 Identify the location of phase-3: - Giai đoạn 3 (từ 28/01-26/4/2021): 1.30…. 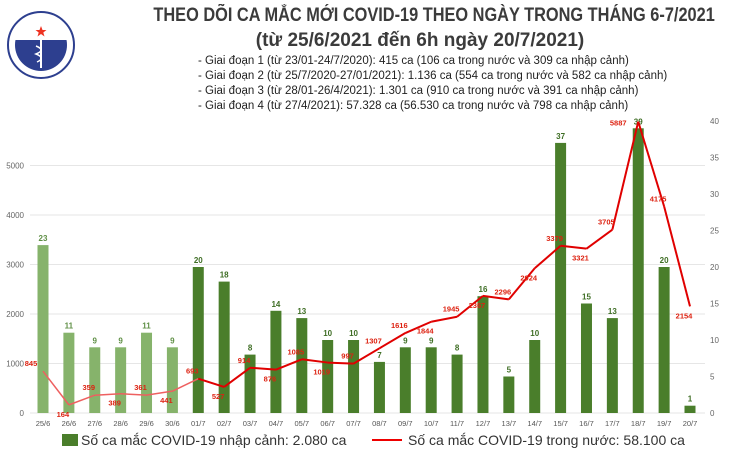
(418, 91).